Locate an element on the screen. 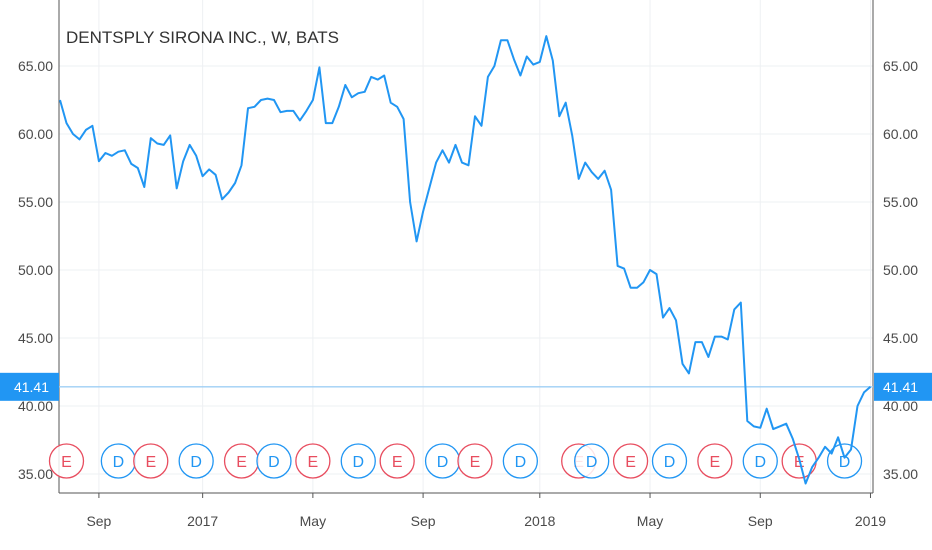  y-tick-label-right: 60.00 is located at coordinates (900, 134).